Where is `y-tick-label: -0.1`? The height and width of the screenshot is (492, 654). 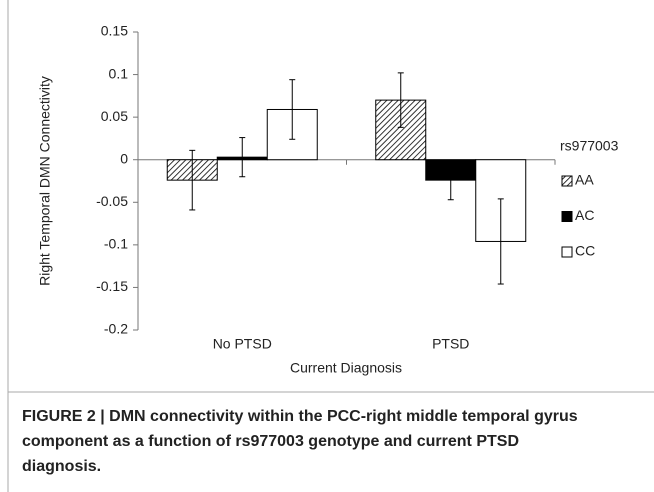 y-tick-label: -0.1 is located at coordinates (116, 244).